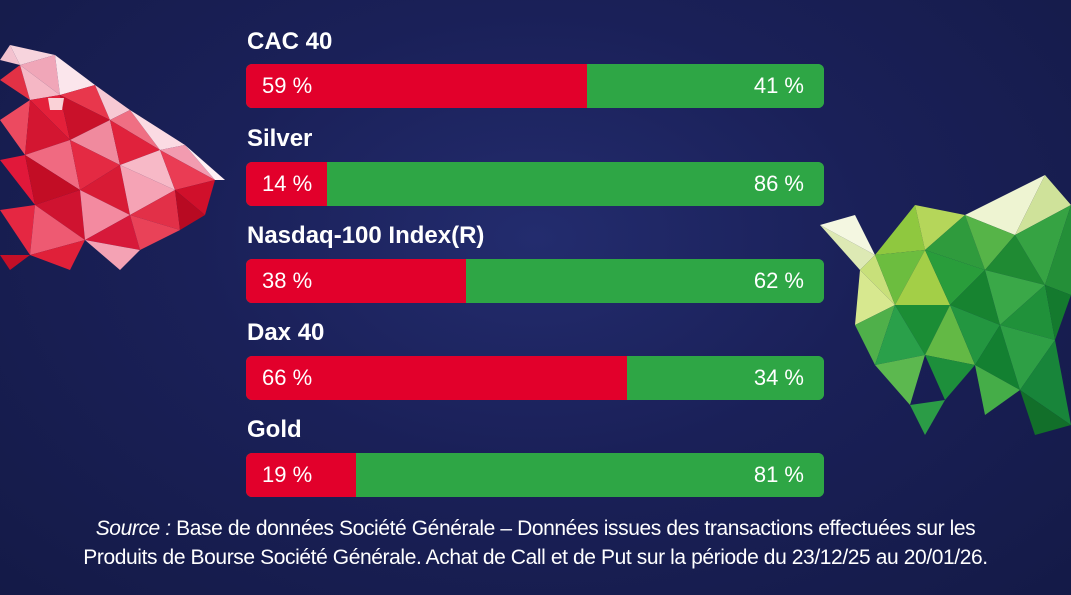  I want to click on bar-silver: 14 % 86 %, so click(535, 184).